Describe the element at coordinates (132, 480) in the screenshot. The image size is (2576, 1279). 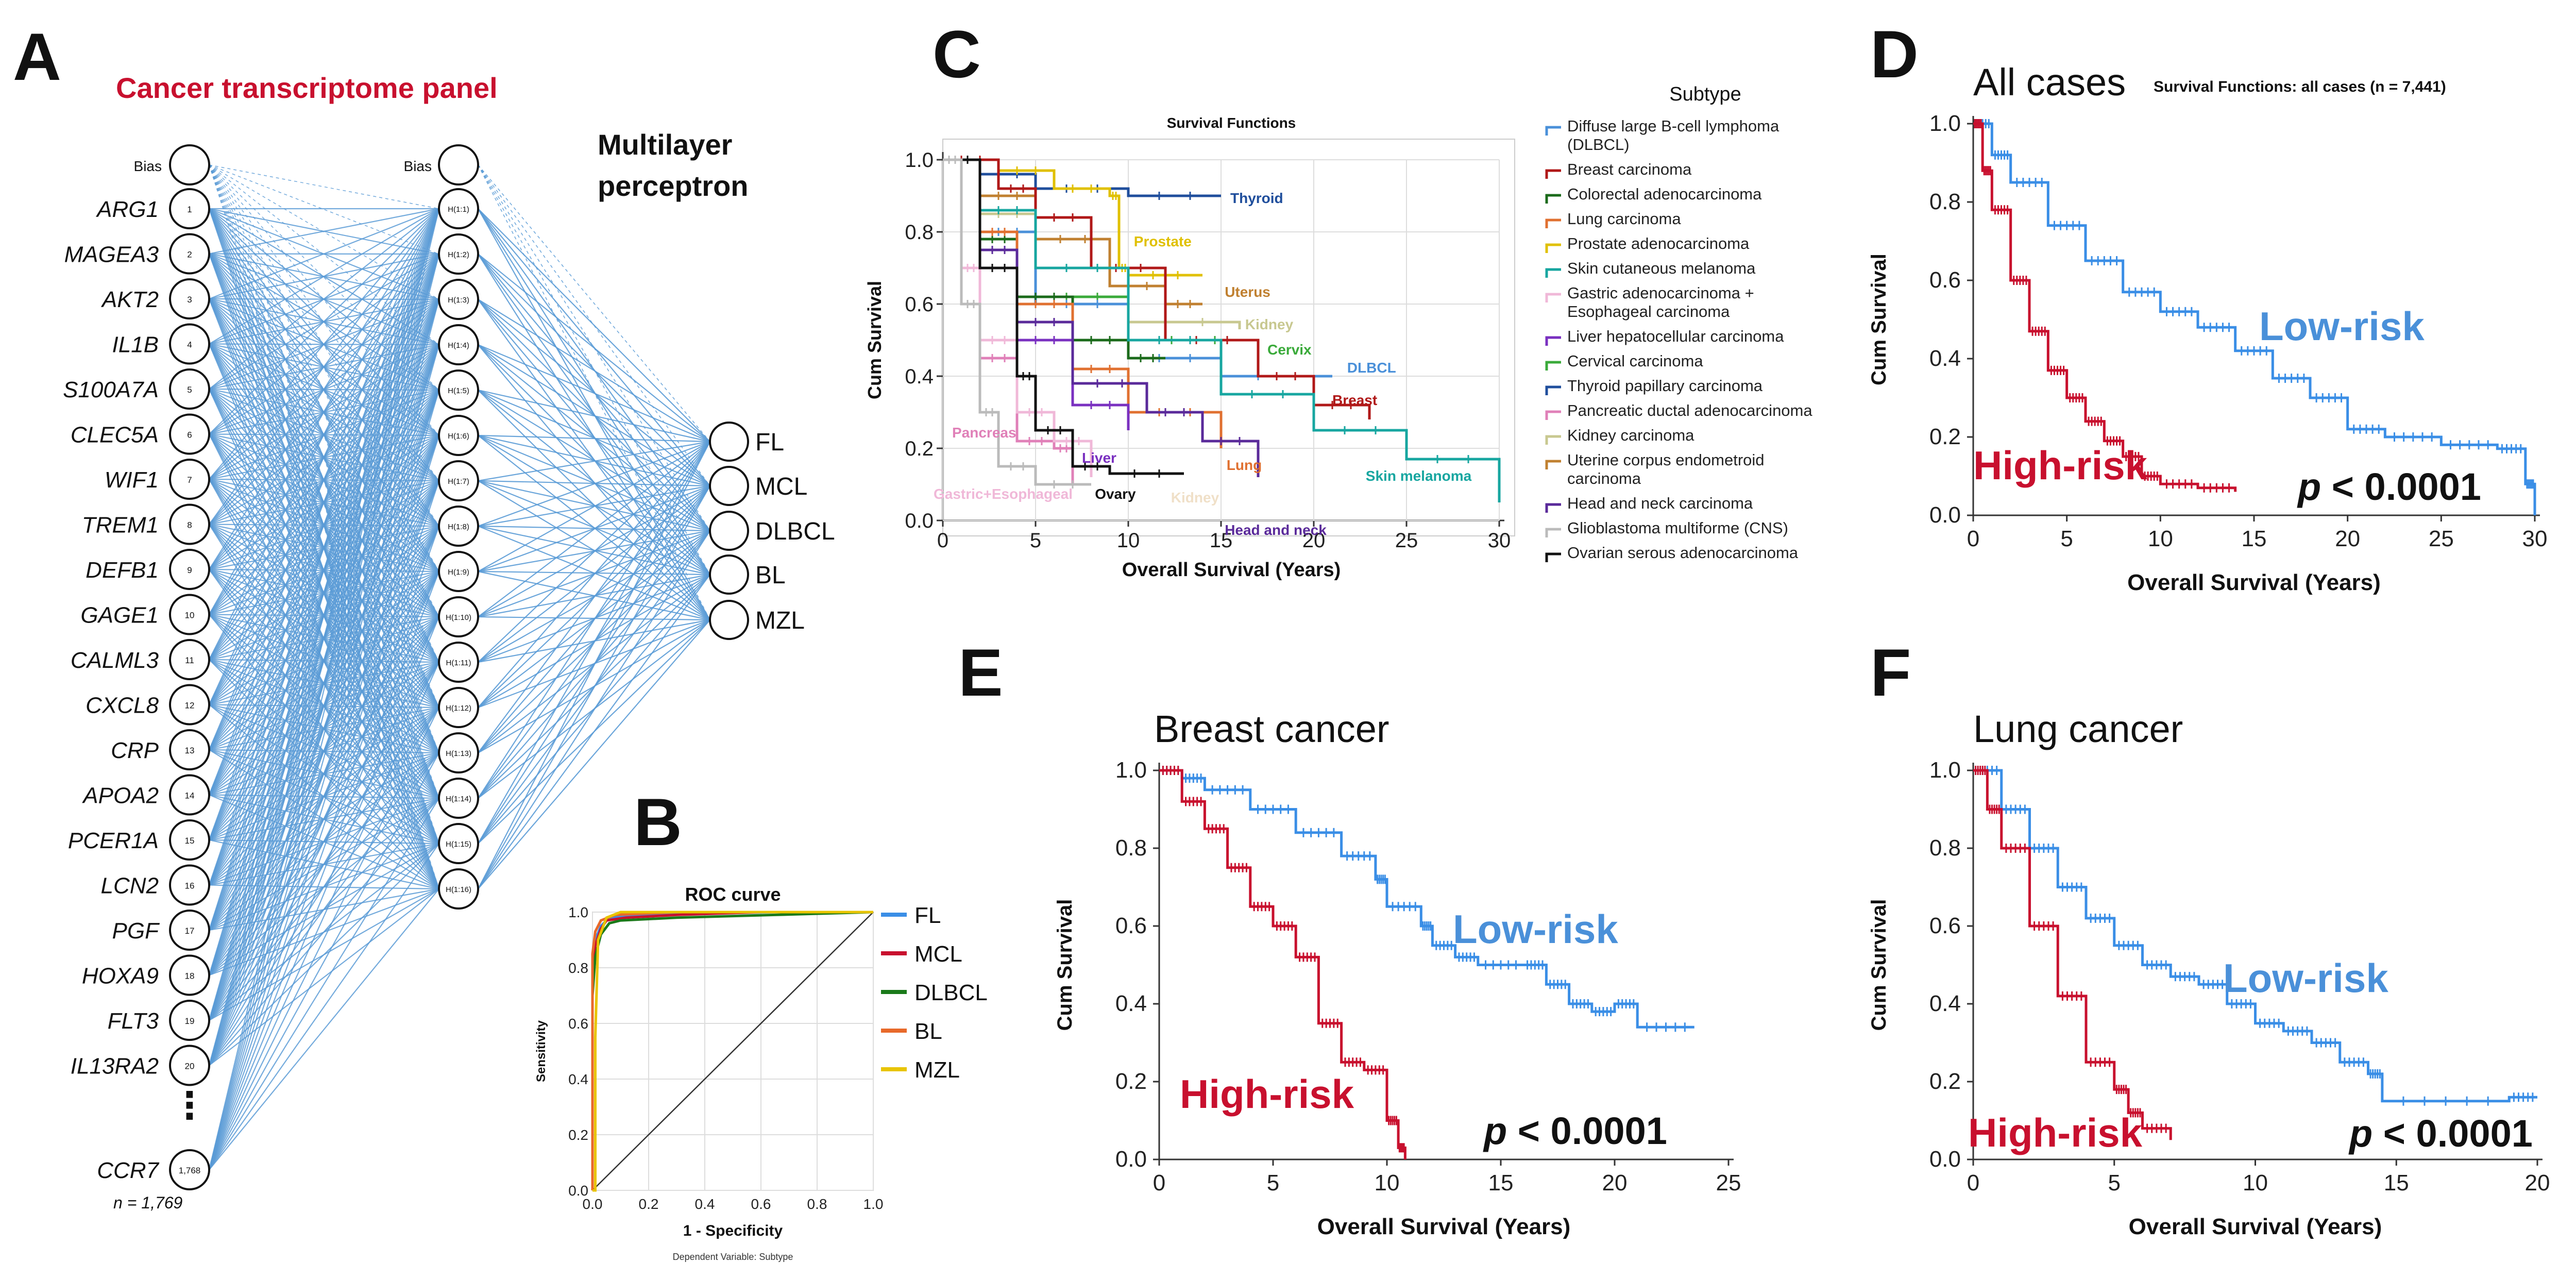
I see `gene-label: WIF1` at that location.